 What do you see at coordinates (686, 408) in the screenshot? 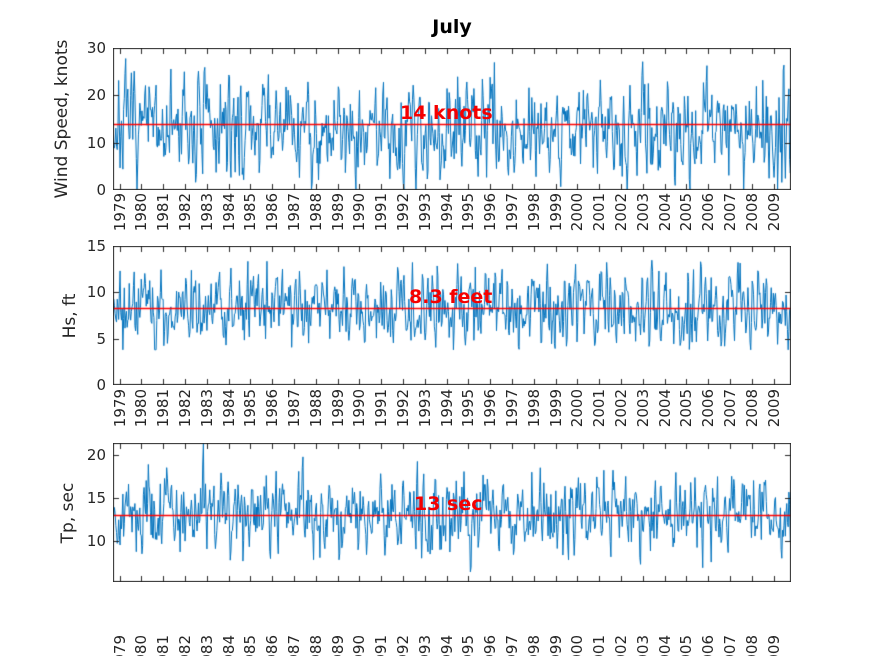
I see `x-tick-label: 2005` at bounding box center [686, 408].